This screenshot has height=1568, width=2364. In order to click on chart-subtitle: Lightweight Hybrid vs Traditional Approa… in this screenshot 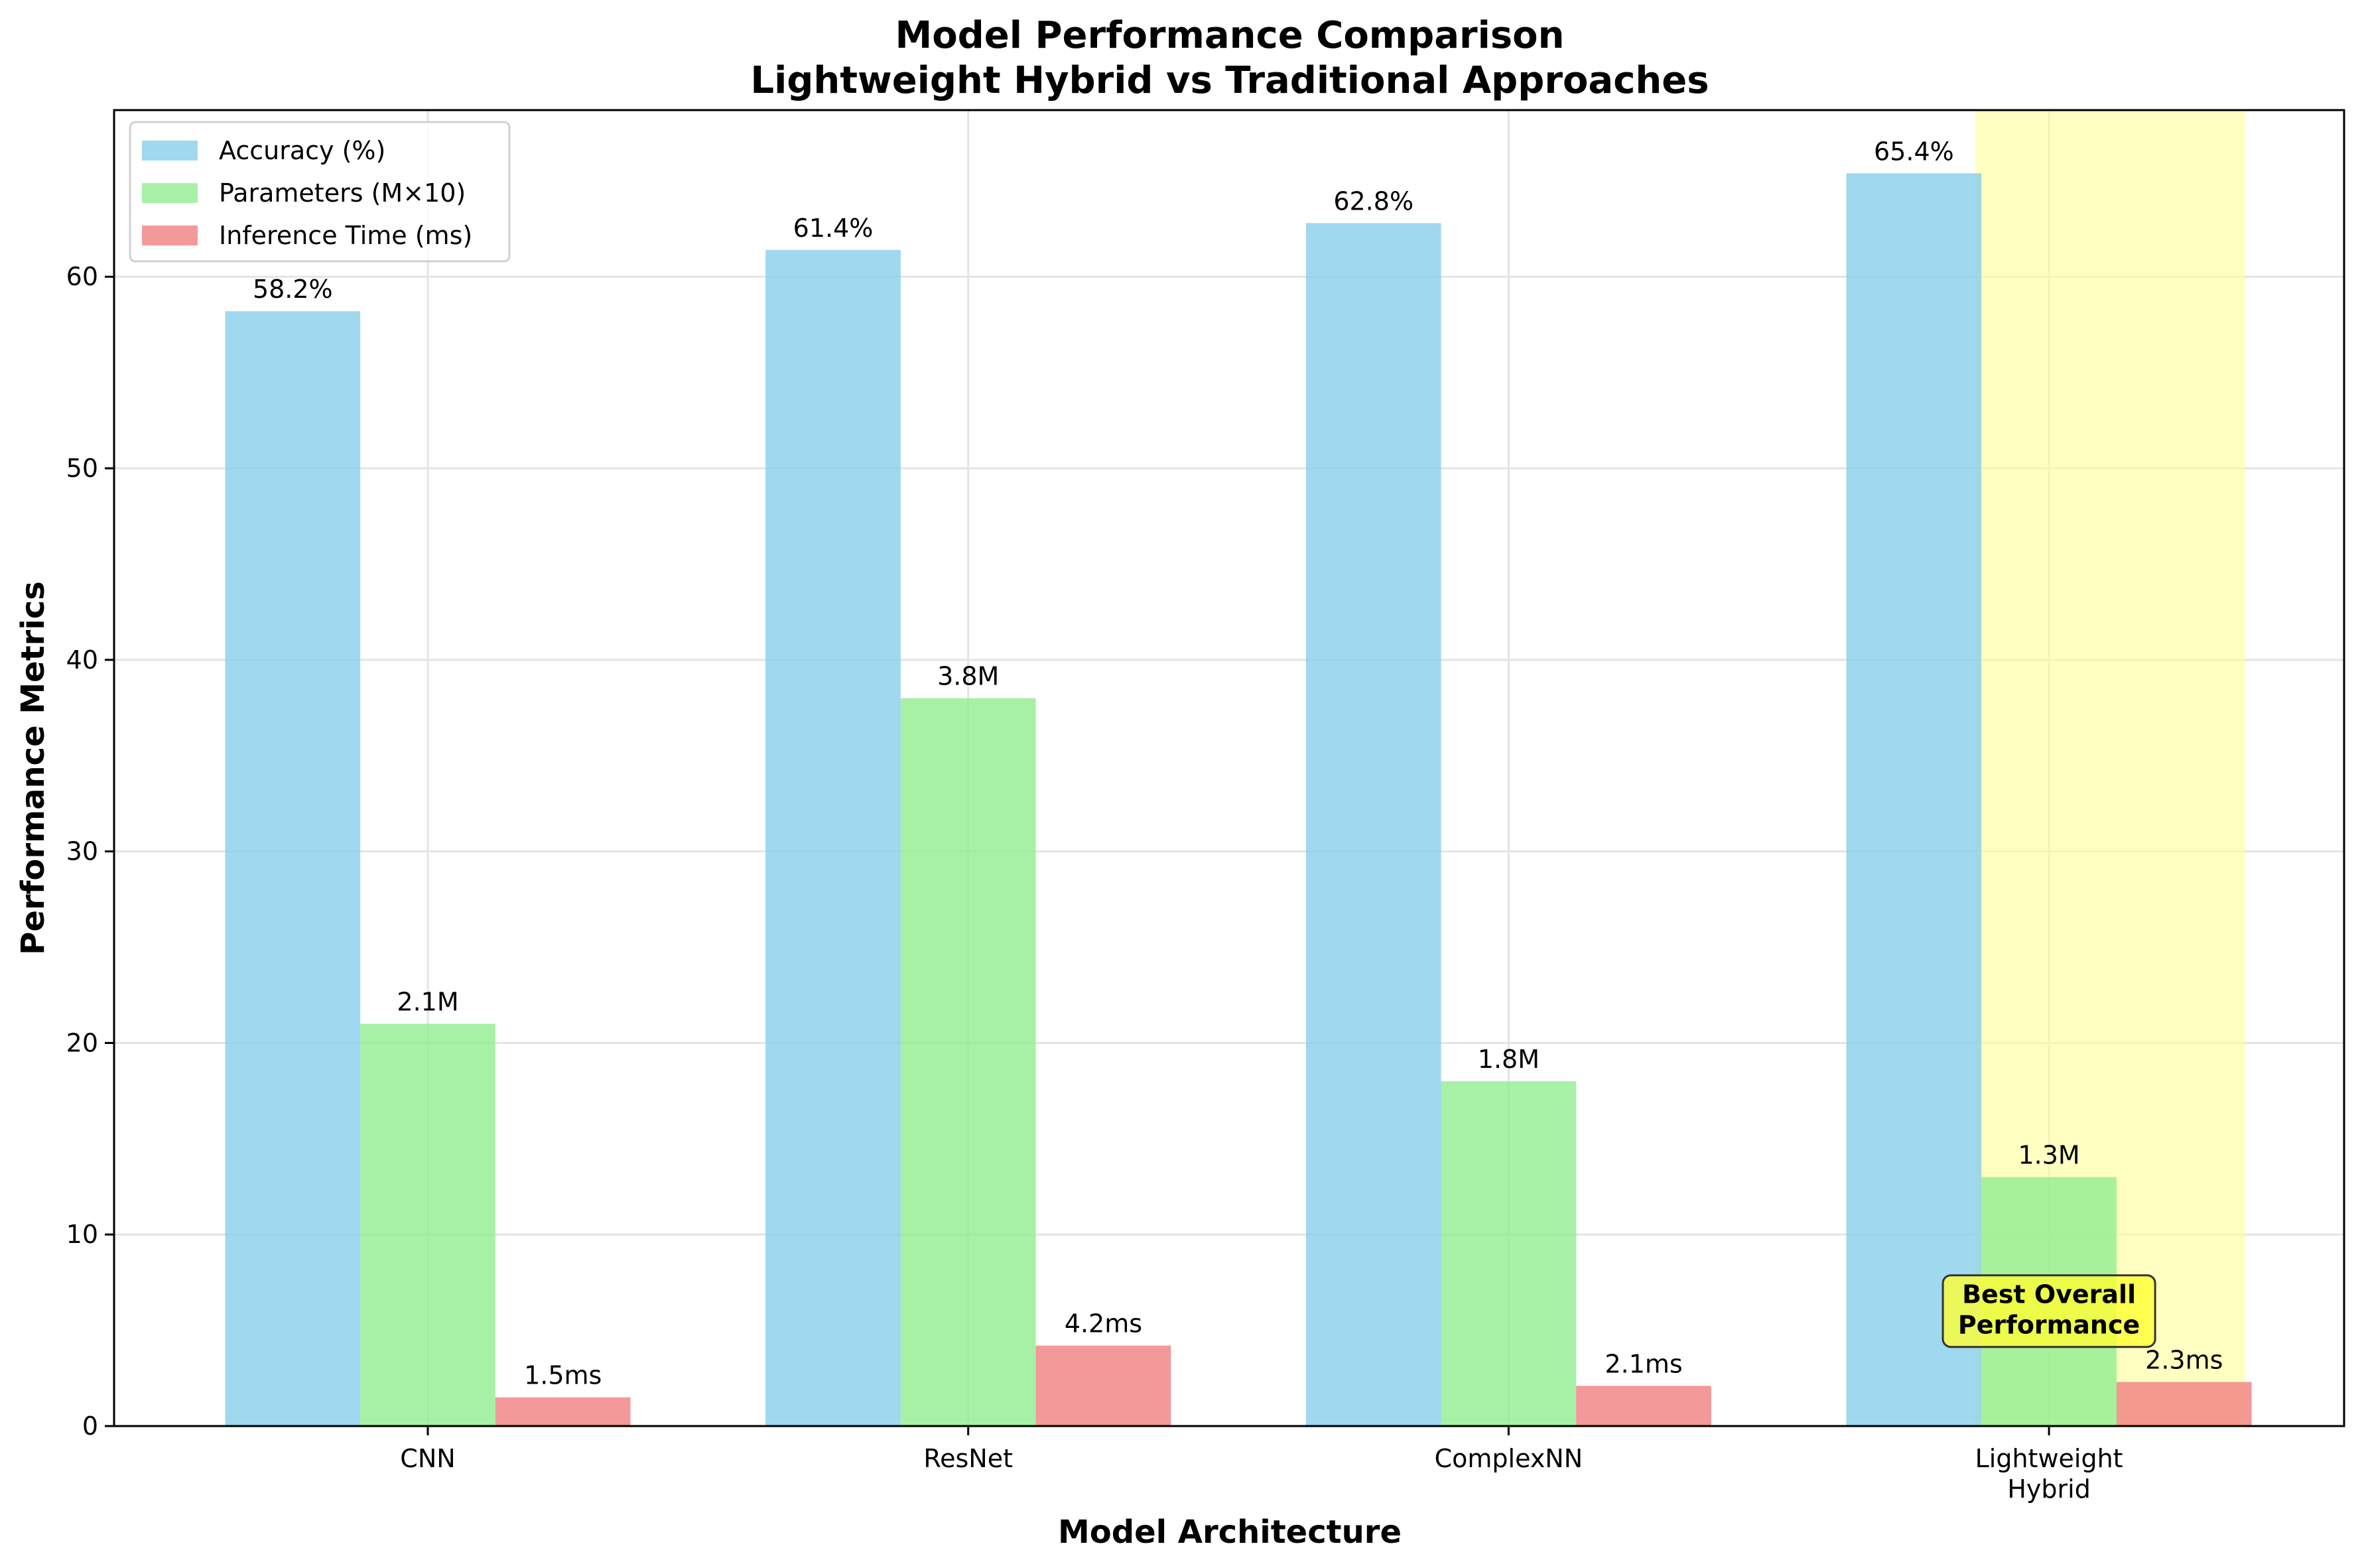, I will do `click(1229, 80)`.